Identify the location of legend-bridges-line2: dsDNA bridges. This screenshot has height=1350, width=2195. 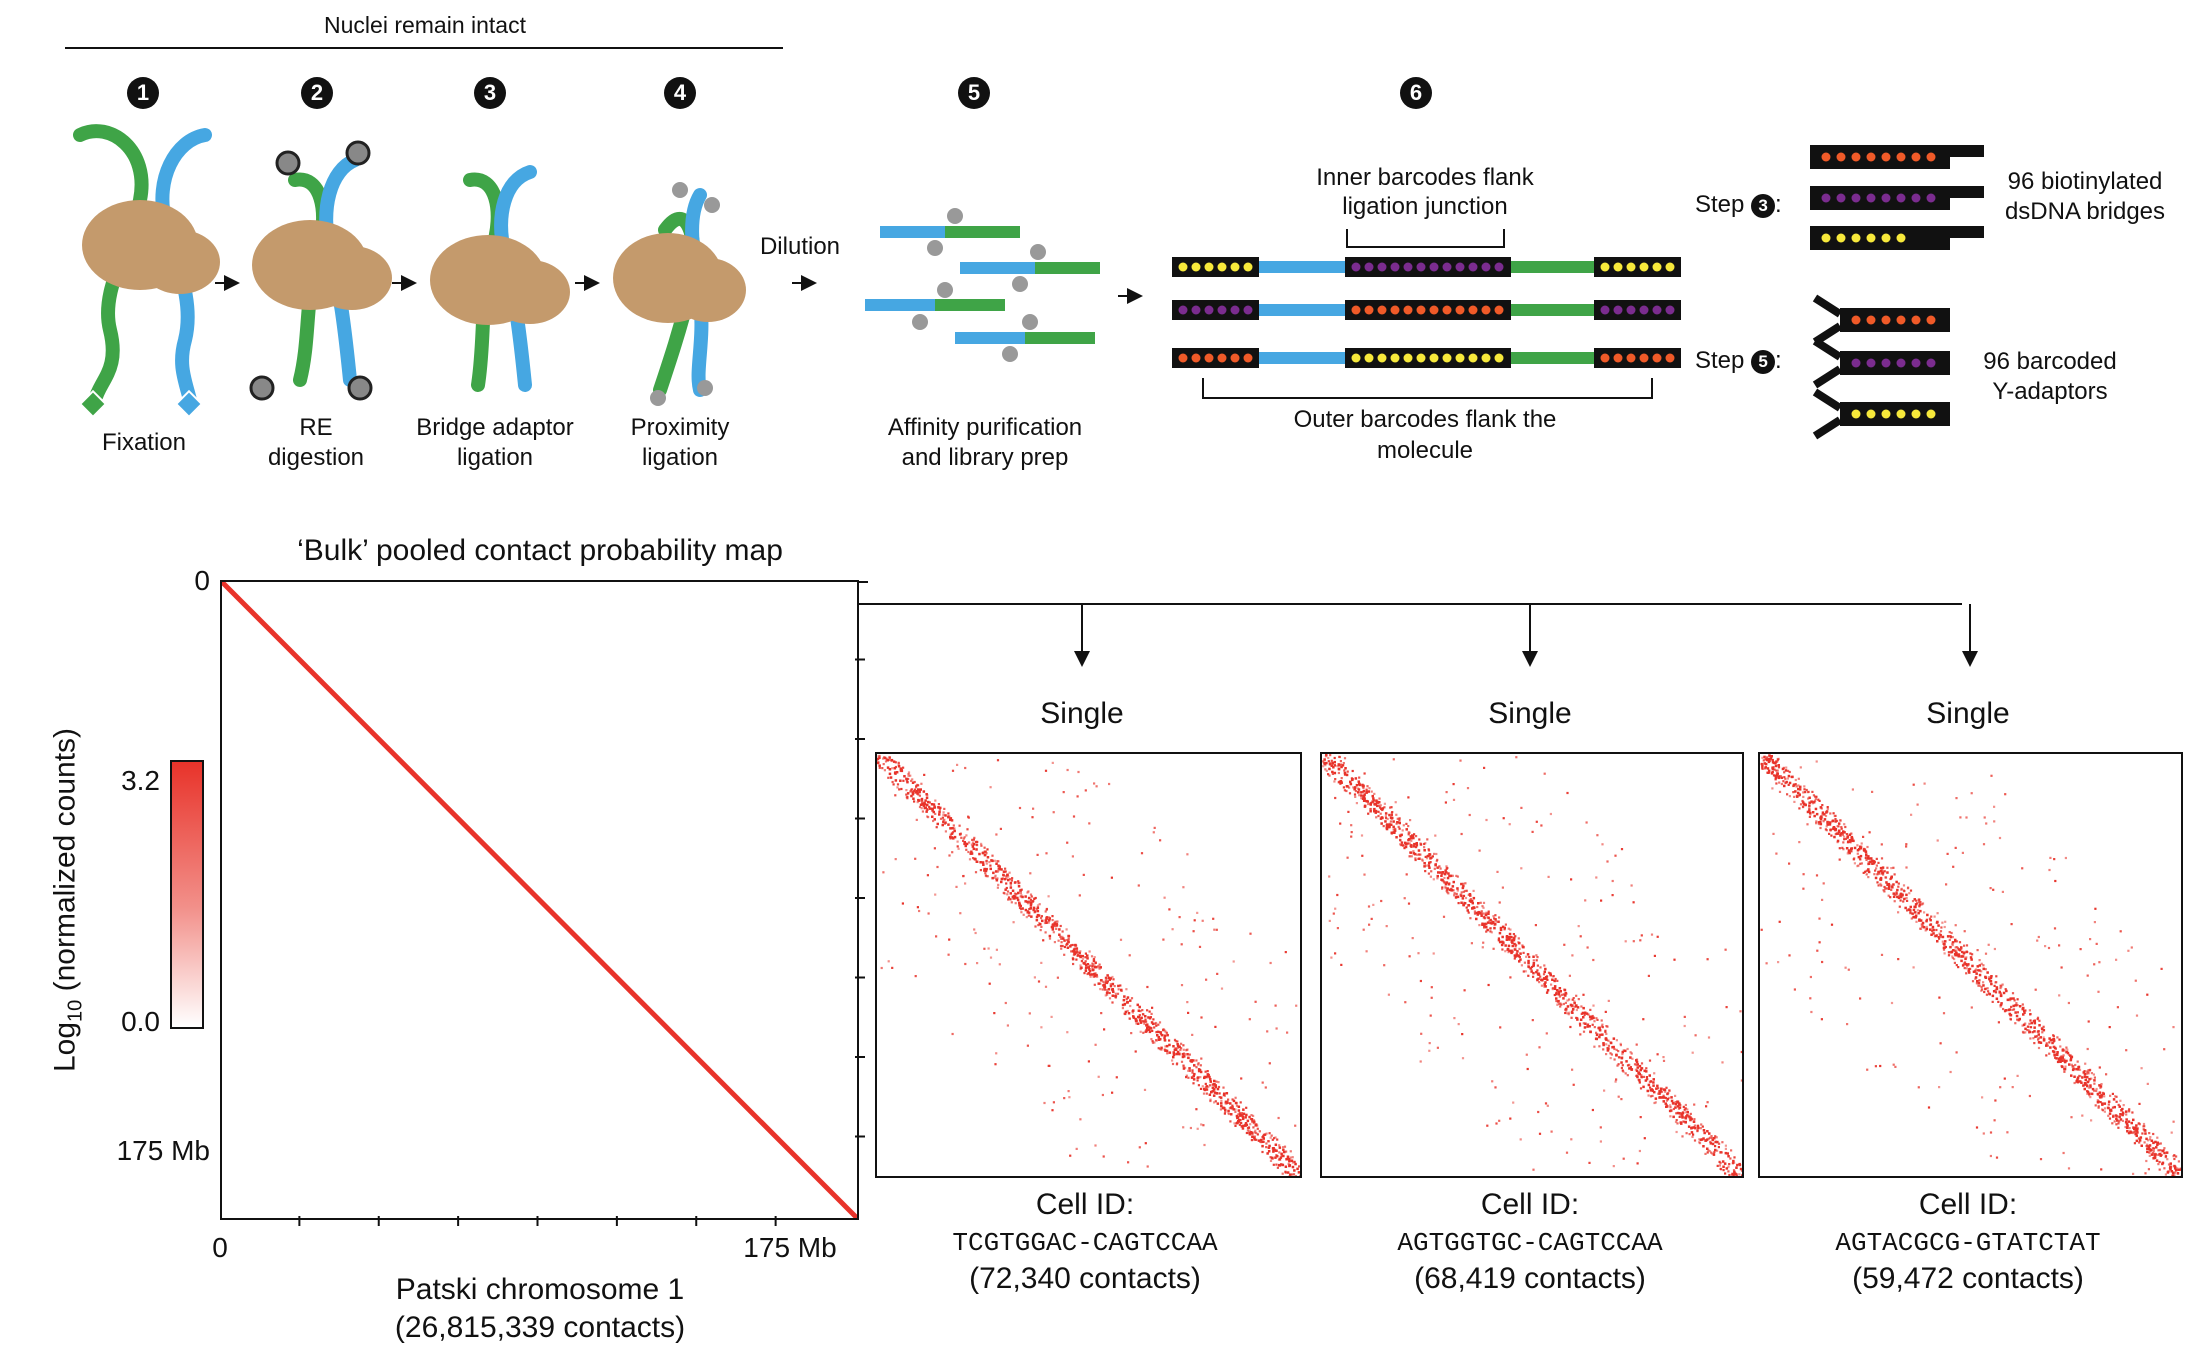
(2085, 211).